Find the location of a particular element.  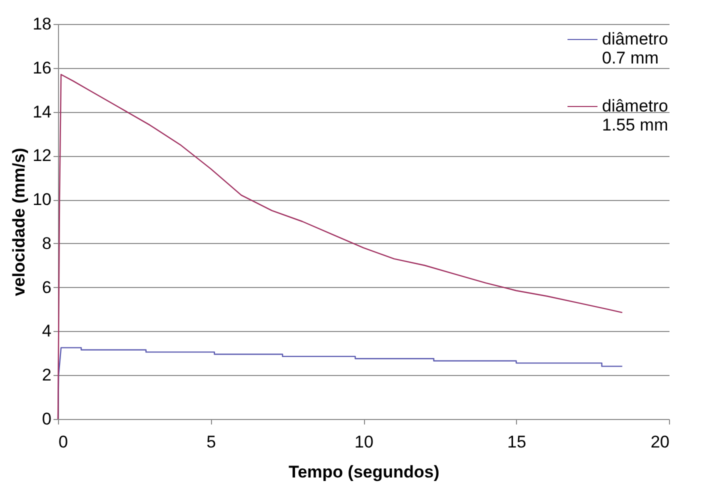

x-tick-label: 15 is located at coordinates (516, 442).